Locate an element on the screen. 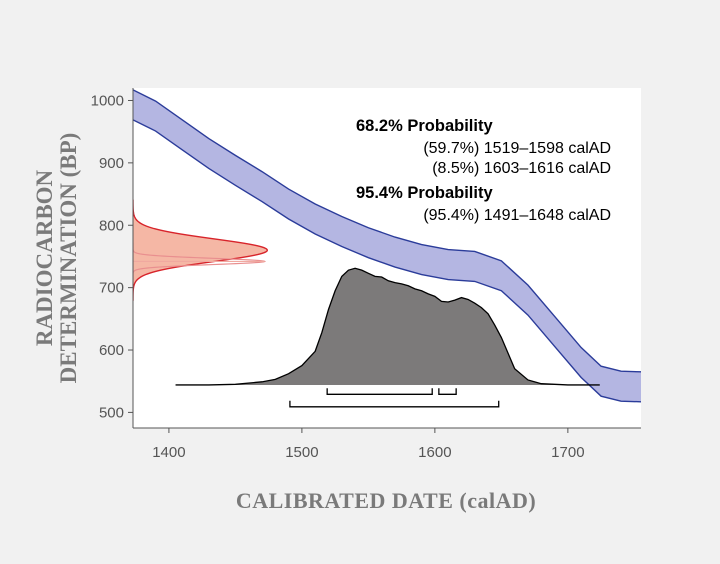  y-tick-label: 500 is located at coordinates (111, 412).